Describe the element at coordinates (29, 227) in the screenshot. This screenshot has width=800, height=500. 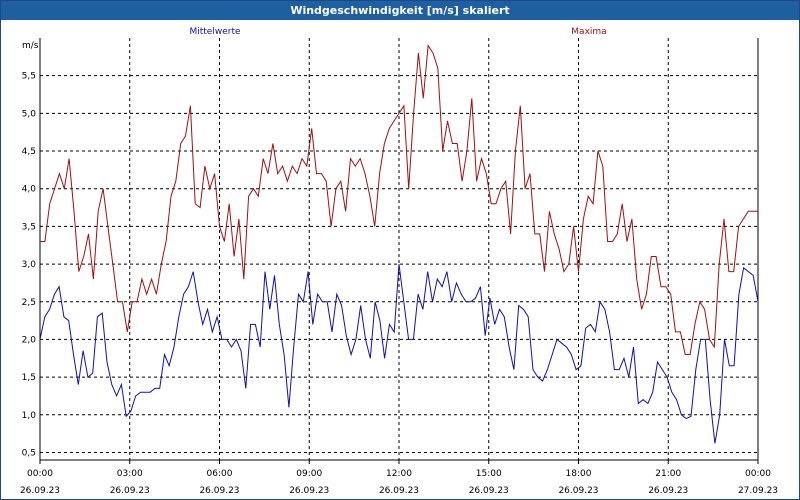
I see `y-tick-label: 3,5` at that location.